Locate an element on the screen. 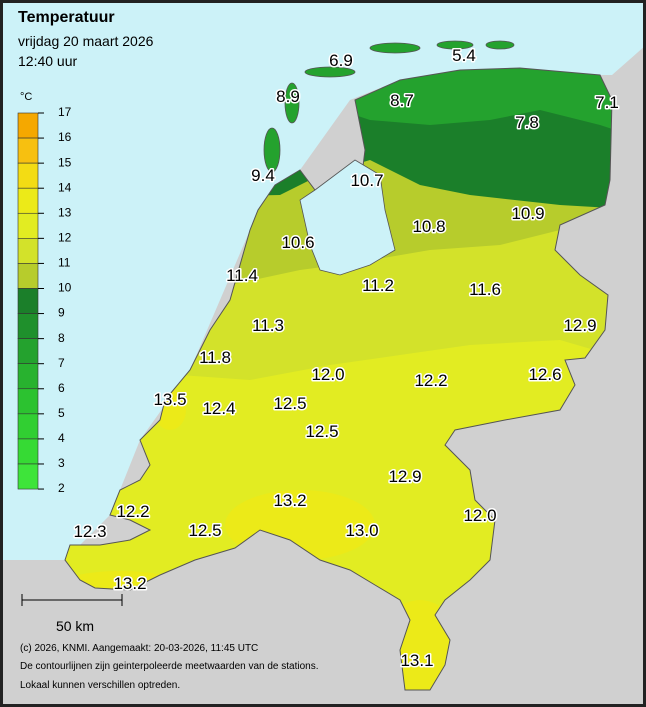 The height and width of the screenshot is (707, 646). legend: 17 16 15 14 13 12 11 10 9 8 7 6 5 4 3 2 is located at coordinates (44, 300).